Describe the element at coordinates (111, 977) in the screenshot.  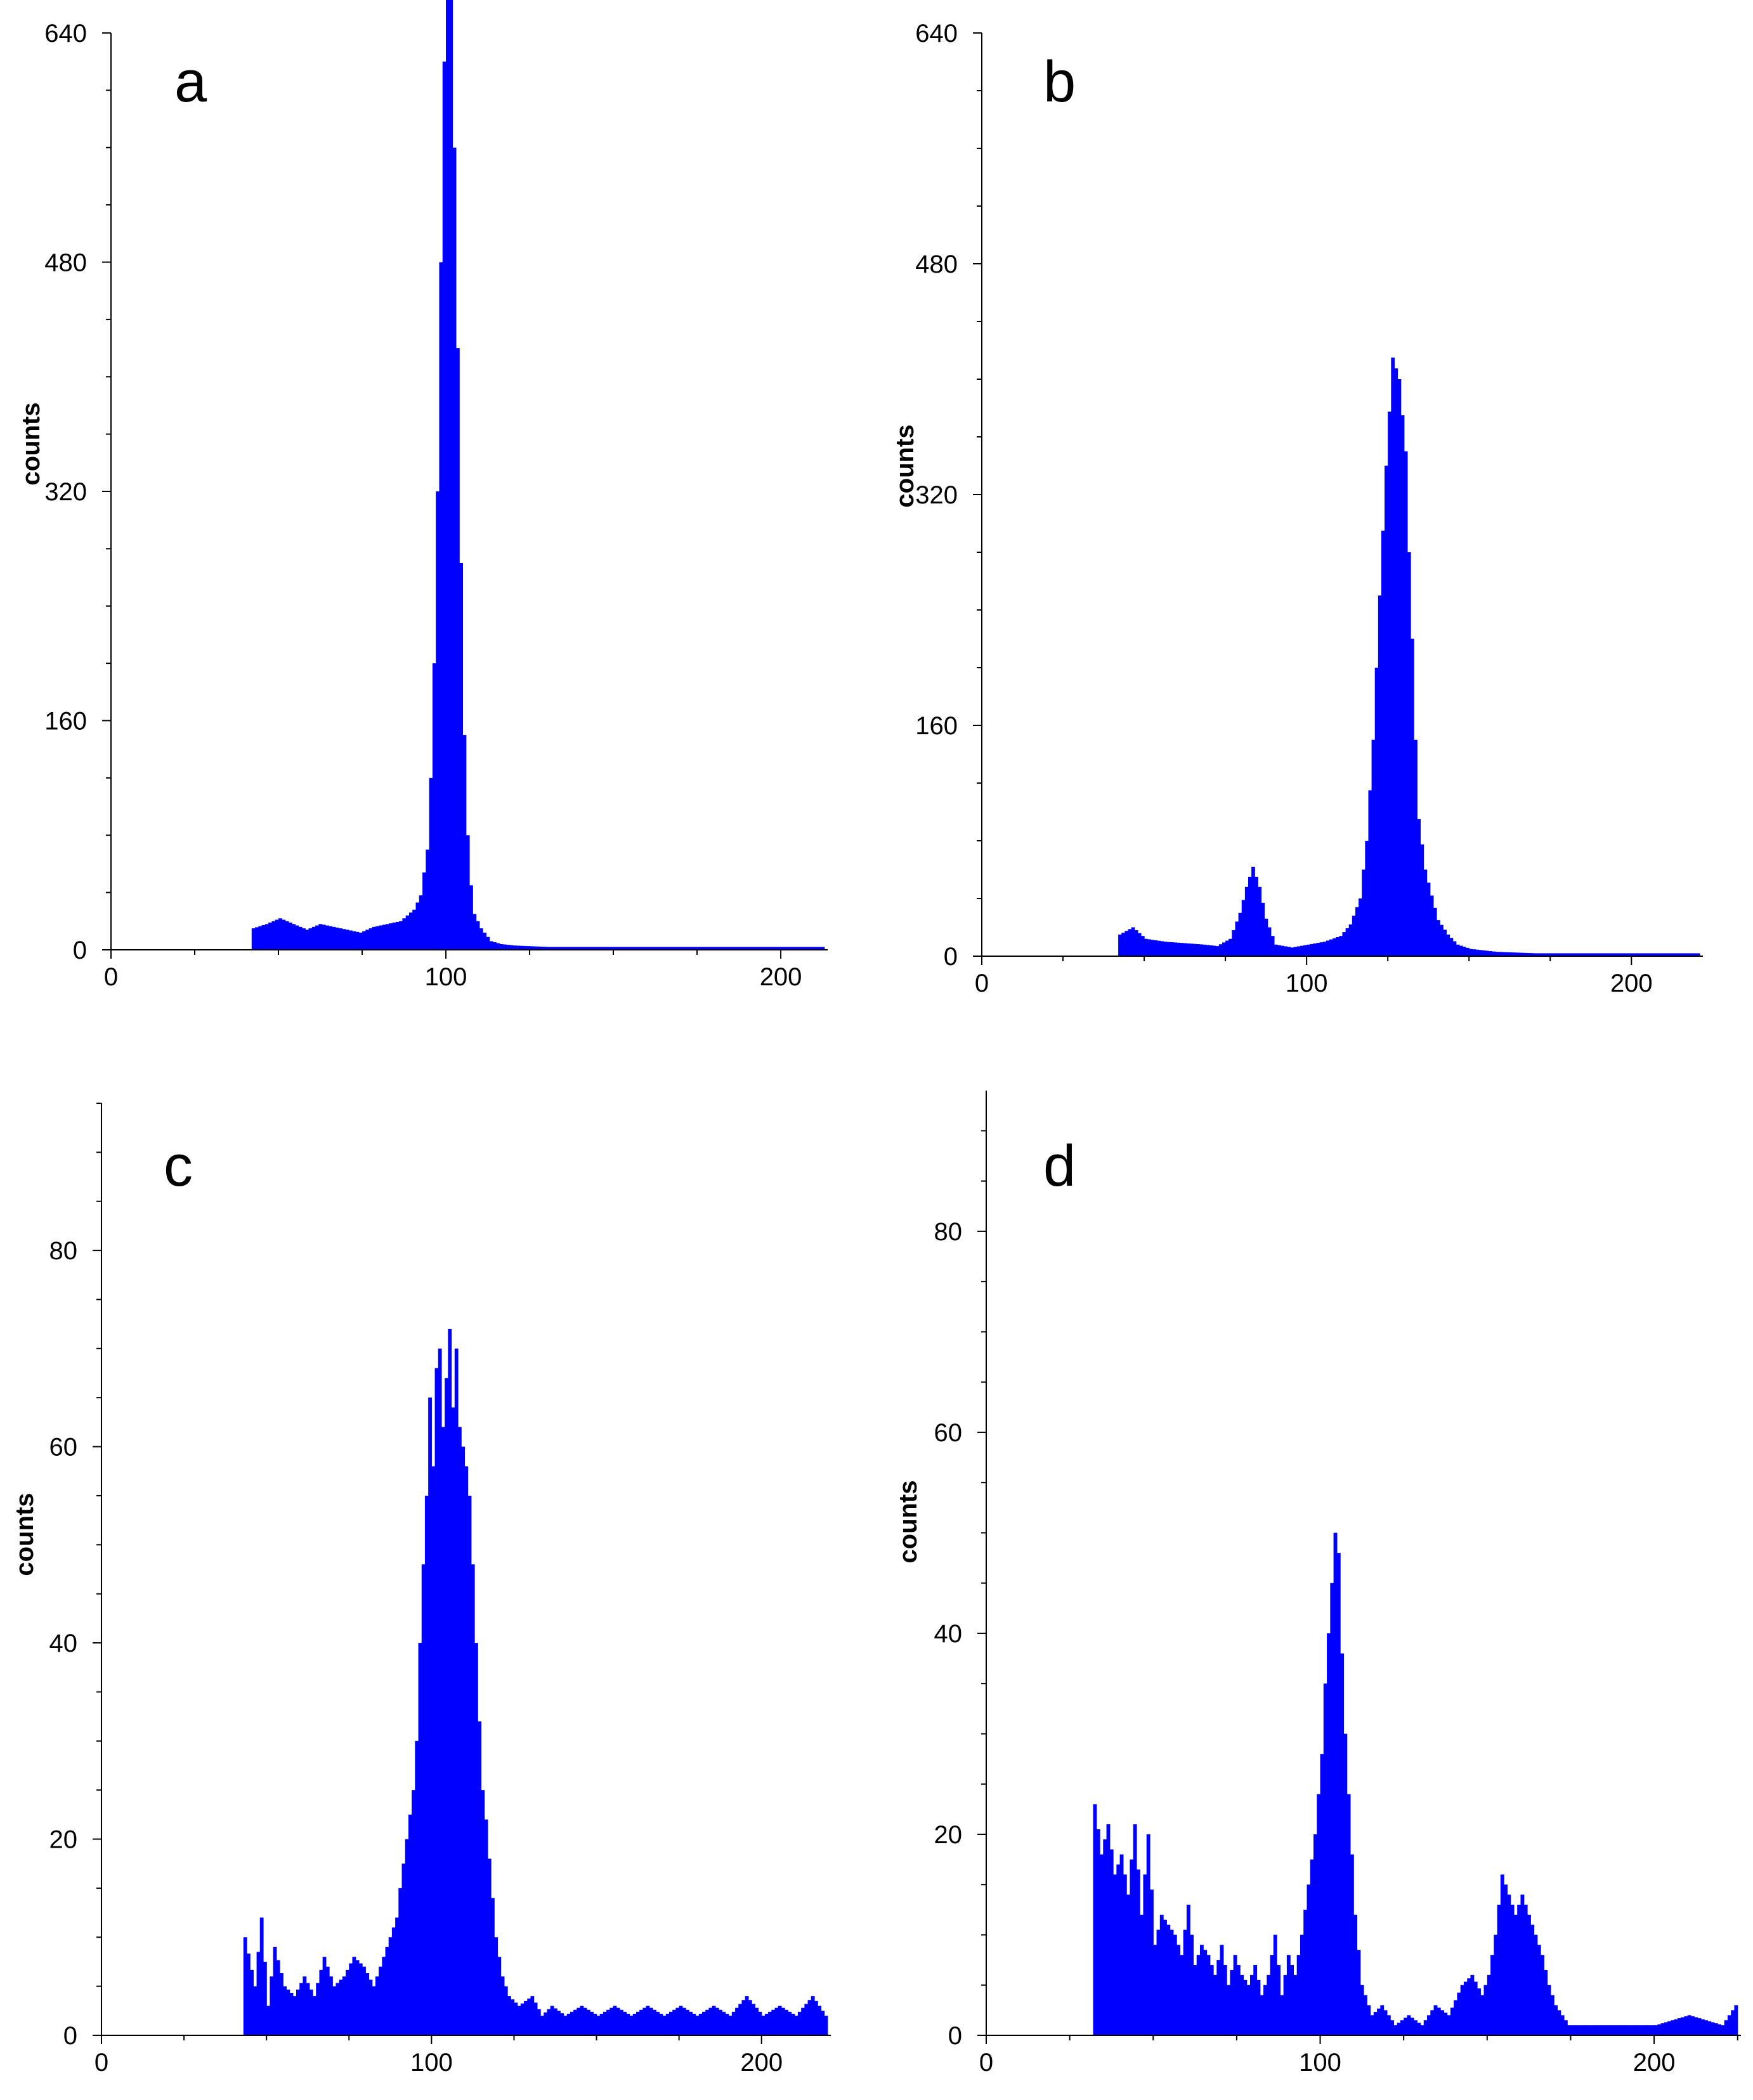
I see `x-tick-label: 0` at that location.